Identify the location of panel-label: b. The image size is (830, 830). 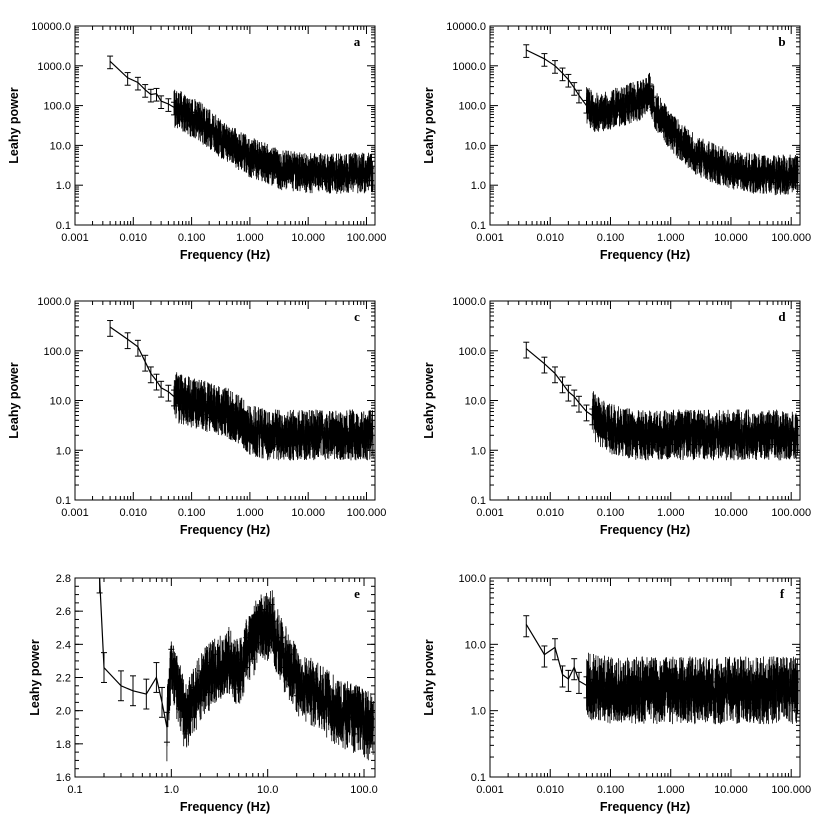
(781, 41).